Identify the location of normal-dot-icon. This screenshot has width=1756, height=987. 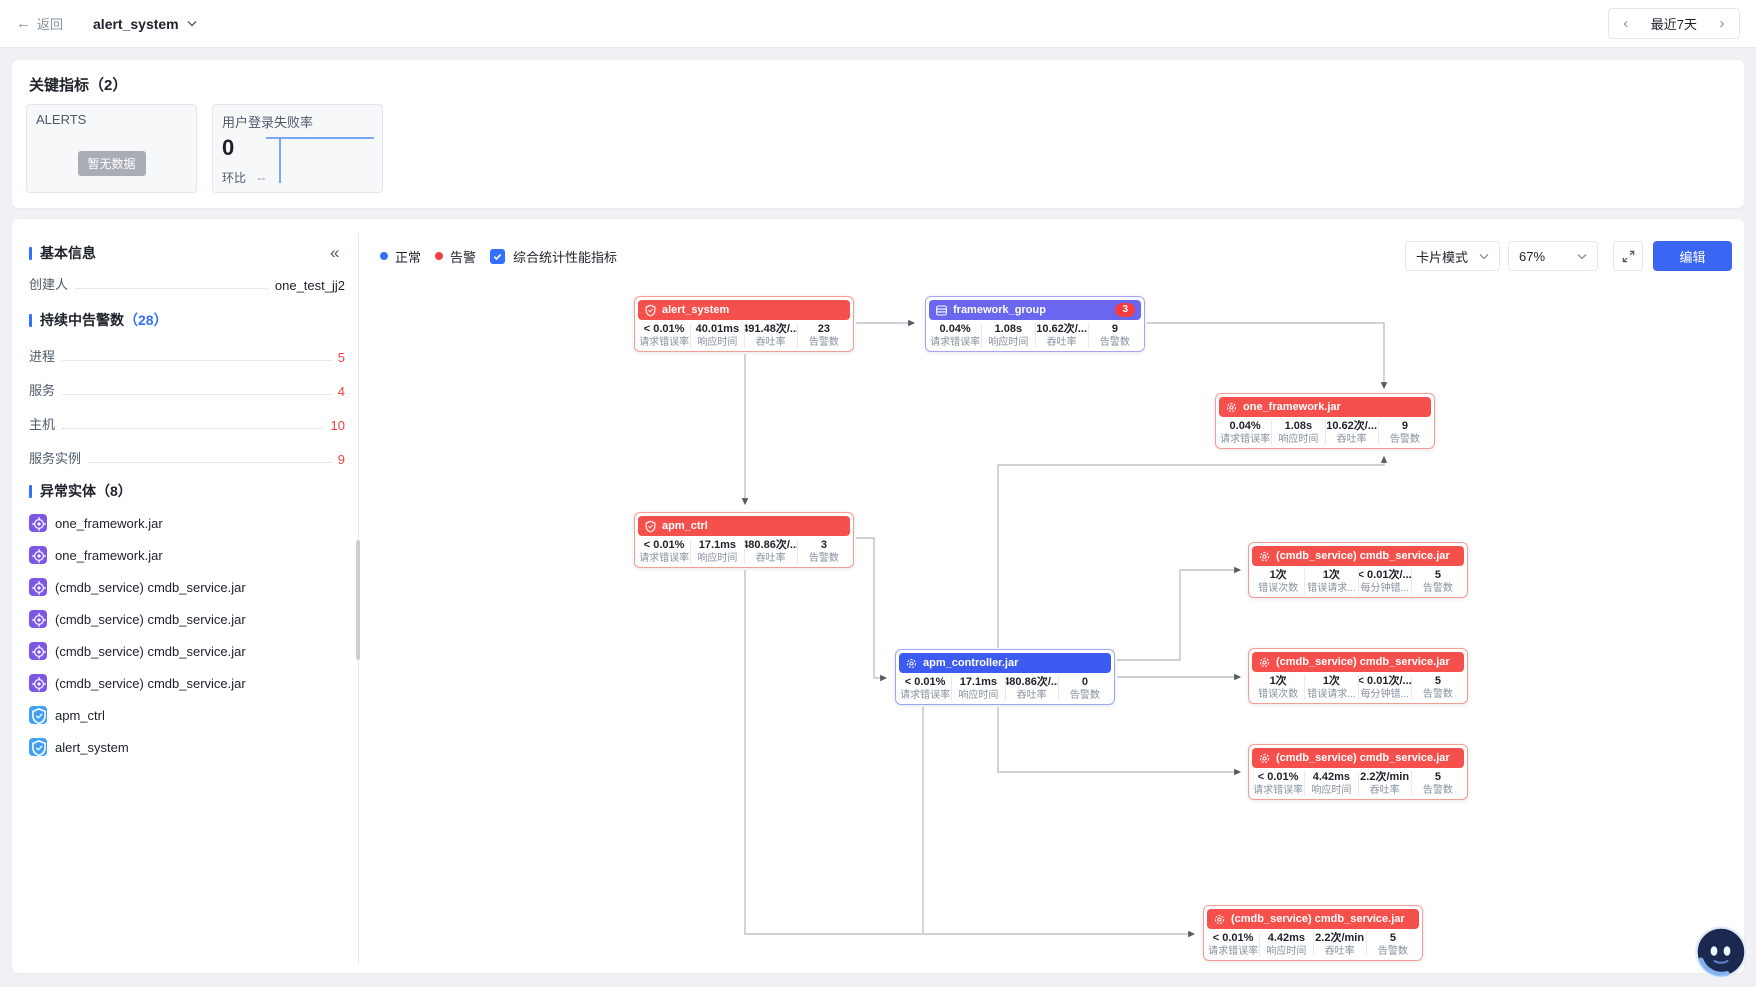
(384, 256).